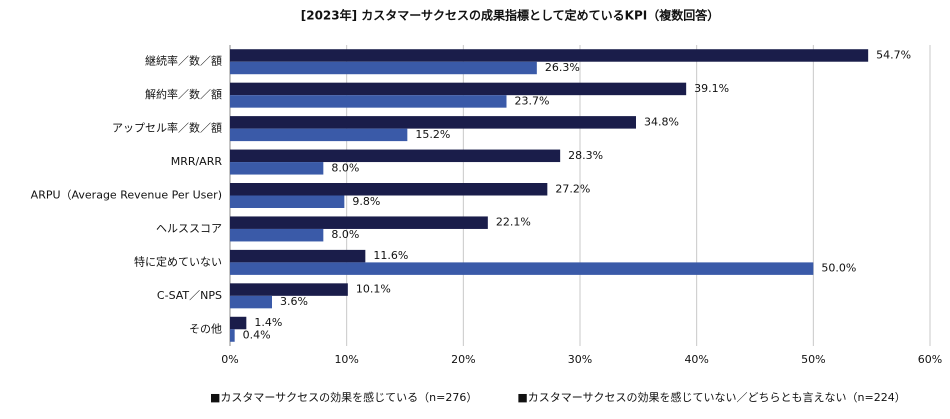 This screenshot has width=950, height=419. What do you see at coordinates (366, 201) in the screenshot?
I see `value-label: 9.8%` at bounding box center [366, 201].